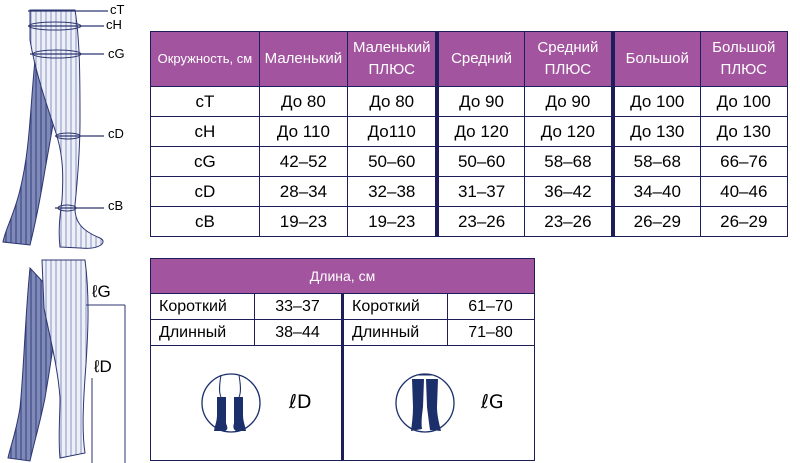  Describe the element at coordinates (254, 320) in the screenshot. I see `length-left-vline` at that location.